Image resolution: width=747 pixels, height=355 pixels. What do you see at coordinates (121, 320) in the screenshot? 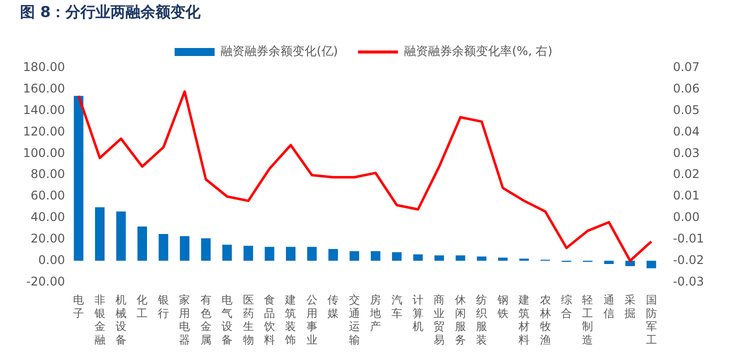
I see `x-tick-label: 机械设备` at bounding box center [121, 320].